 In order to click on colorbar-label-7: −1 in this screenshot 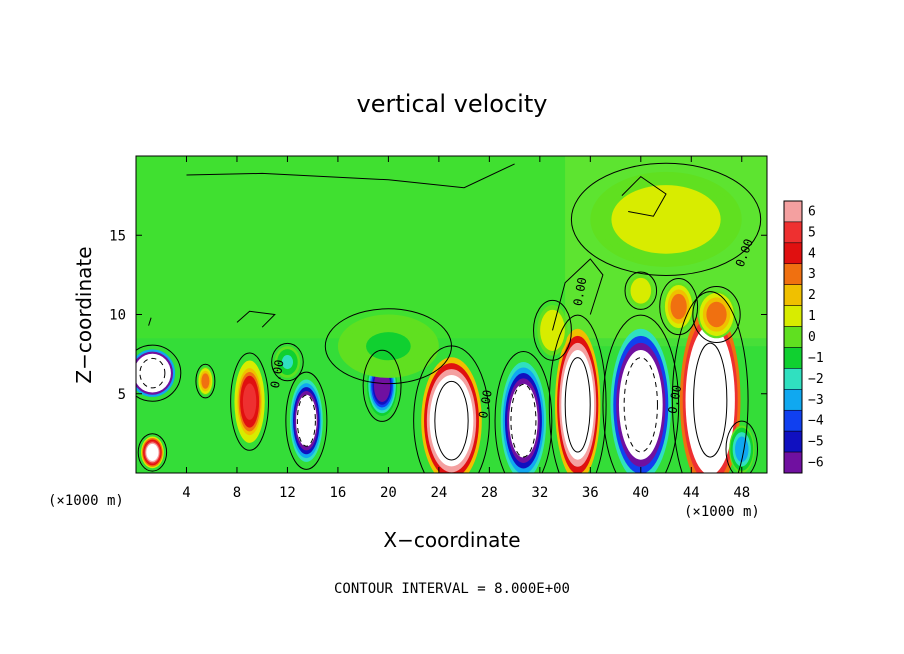, I will do `click(816, 358)`.